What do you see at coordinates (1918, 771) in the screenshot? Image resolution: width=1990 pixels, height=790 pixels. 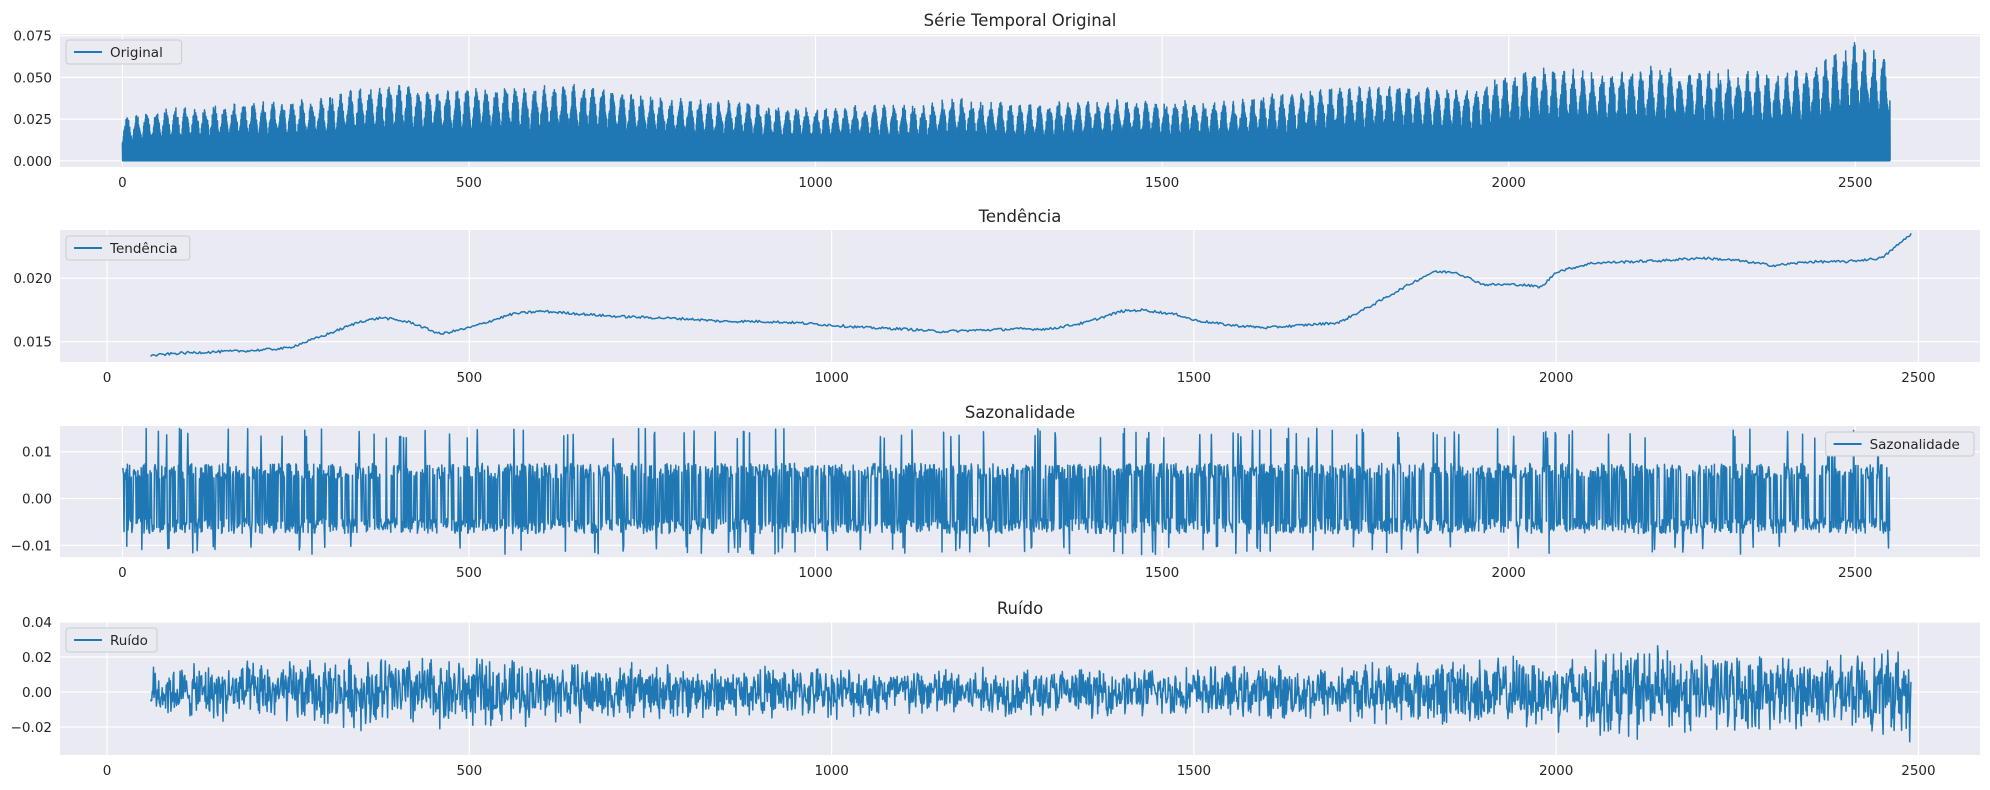 I see `residual-xtick-label: 2500` at bounding box center [1918, 771].